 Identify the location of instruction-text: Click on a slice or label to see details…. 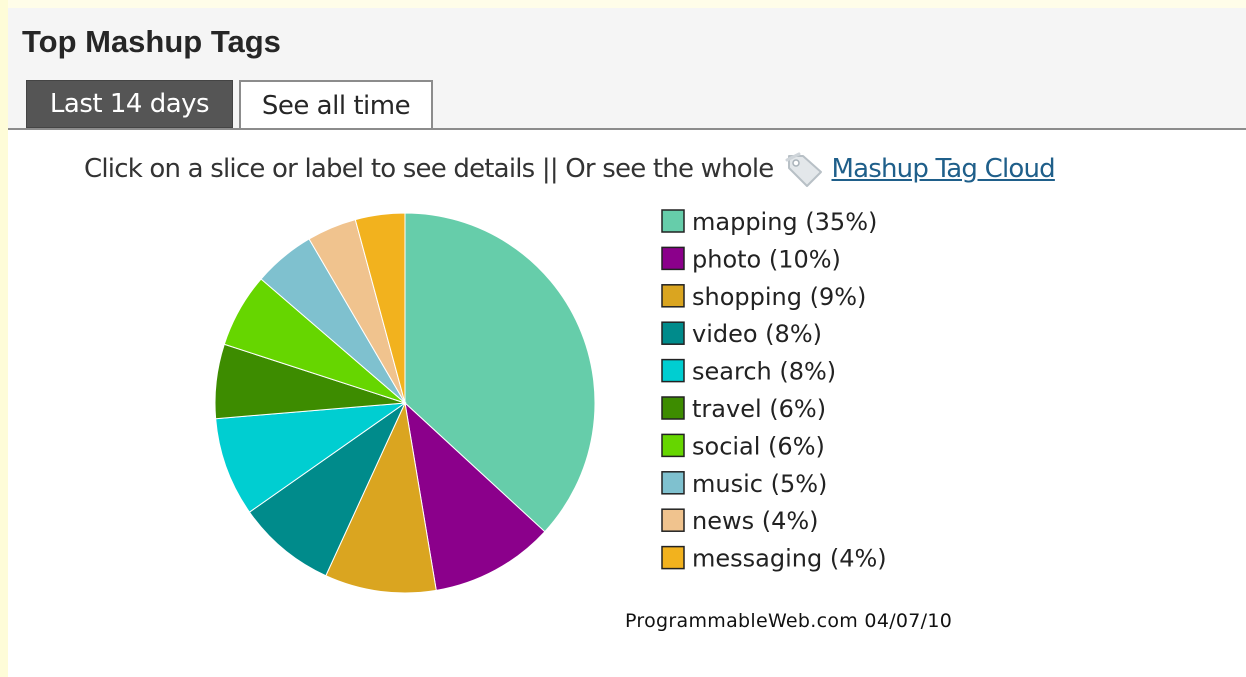
(429, 169).